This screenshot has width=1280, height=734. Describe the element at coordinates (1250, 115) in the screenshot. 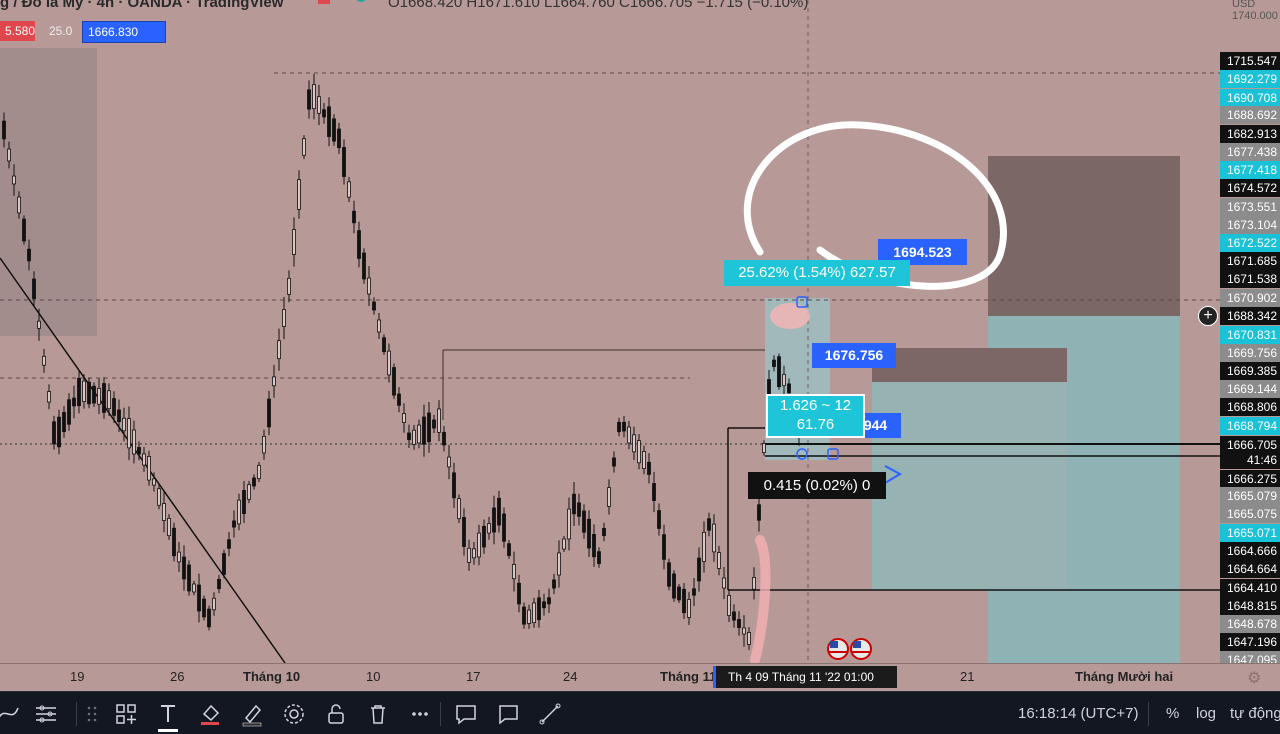

I see `price-axis-label: 1688.692` at that location.